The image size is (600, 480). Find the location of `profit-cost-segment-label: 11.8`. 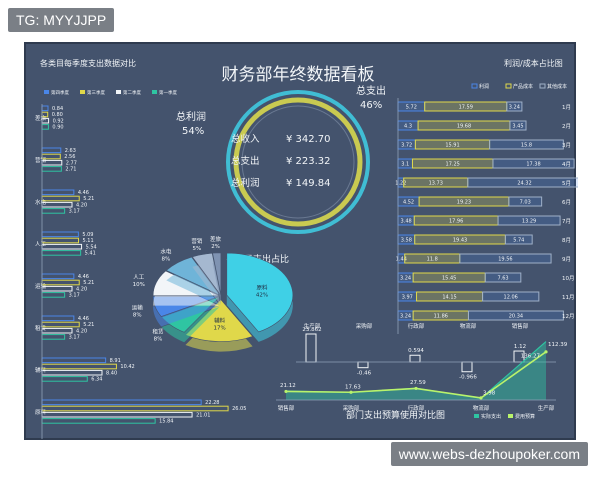

profit-cost-segment-label: 11.8 is located at coordinates (432, 260).